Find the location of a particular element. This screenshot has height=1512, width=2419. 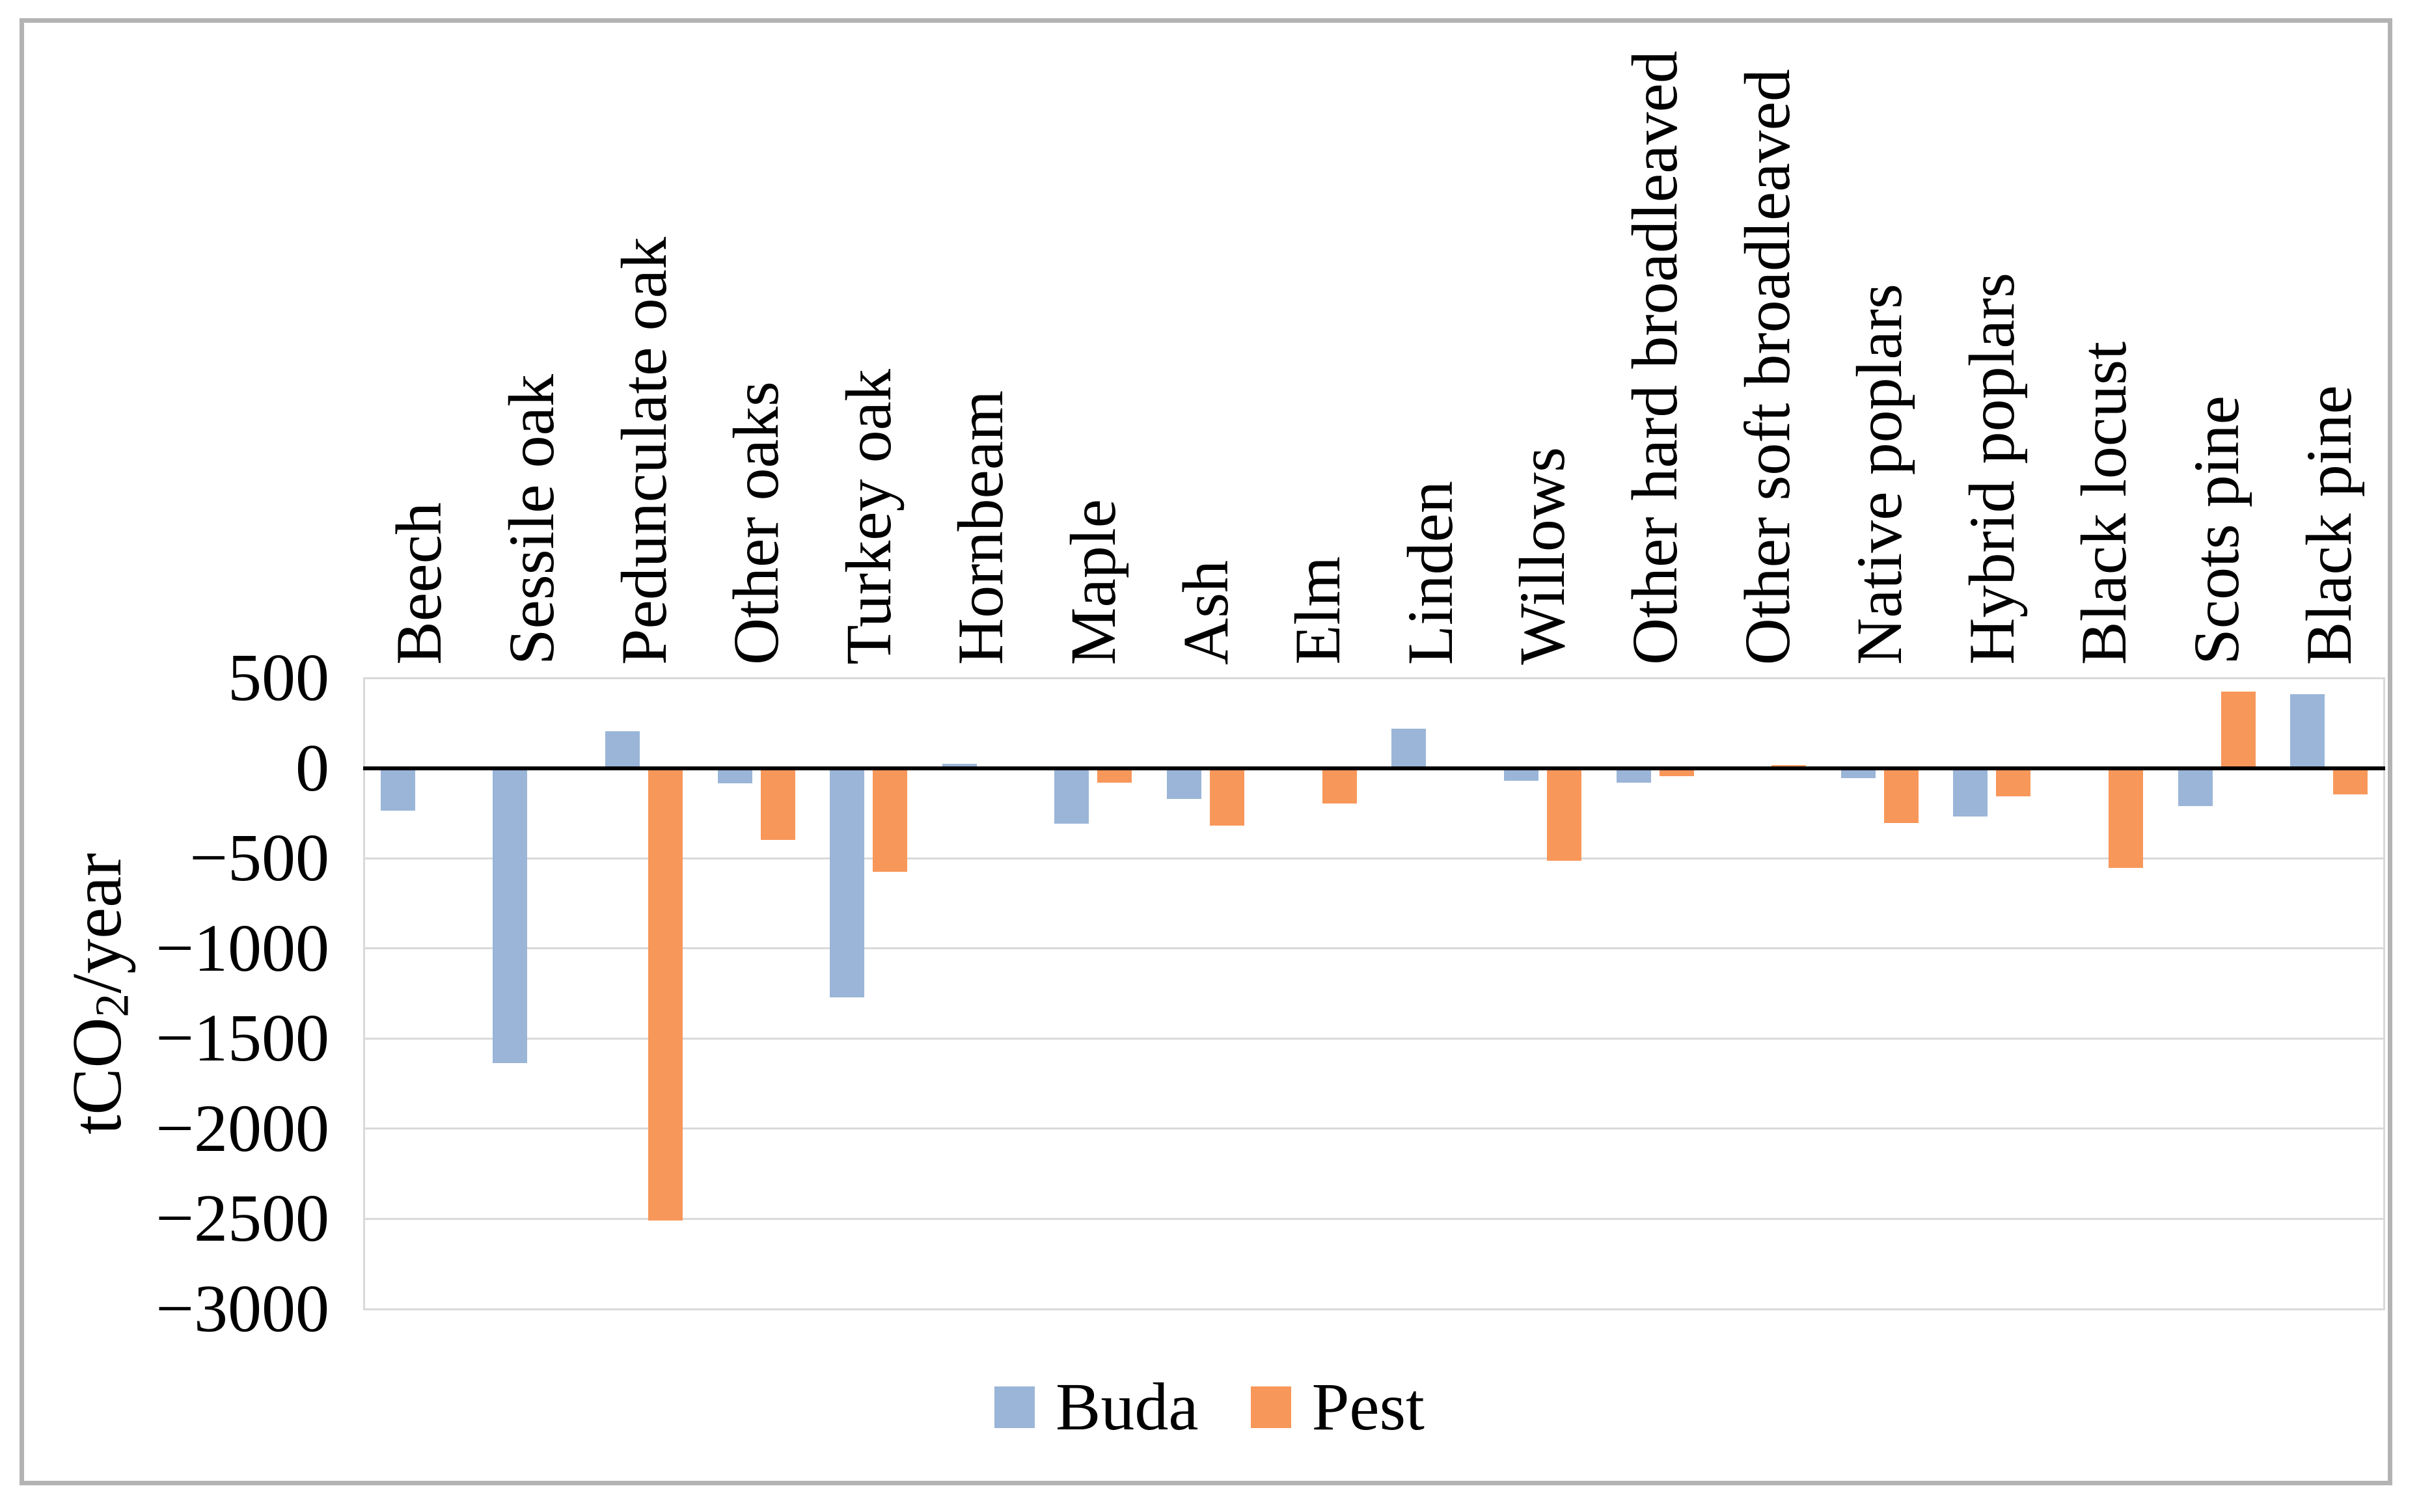

category-cell-willows: Willows is located at coordinates (1542, 348).